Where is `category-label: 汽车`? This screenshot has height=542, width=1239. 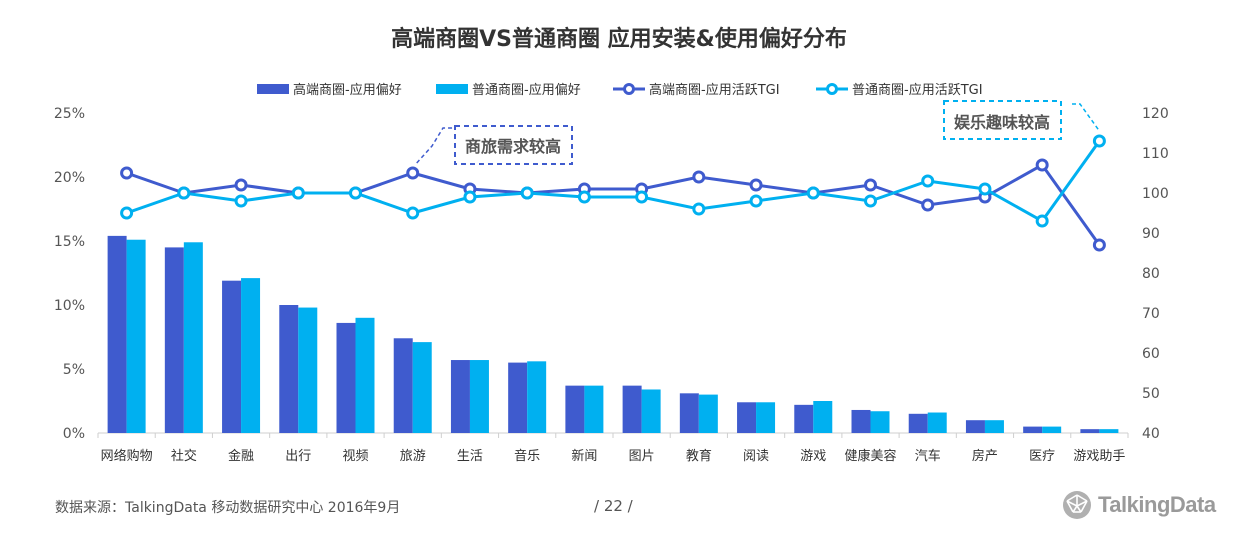 category-label: 汽车 is located at coordinates (928, 456).